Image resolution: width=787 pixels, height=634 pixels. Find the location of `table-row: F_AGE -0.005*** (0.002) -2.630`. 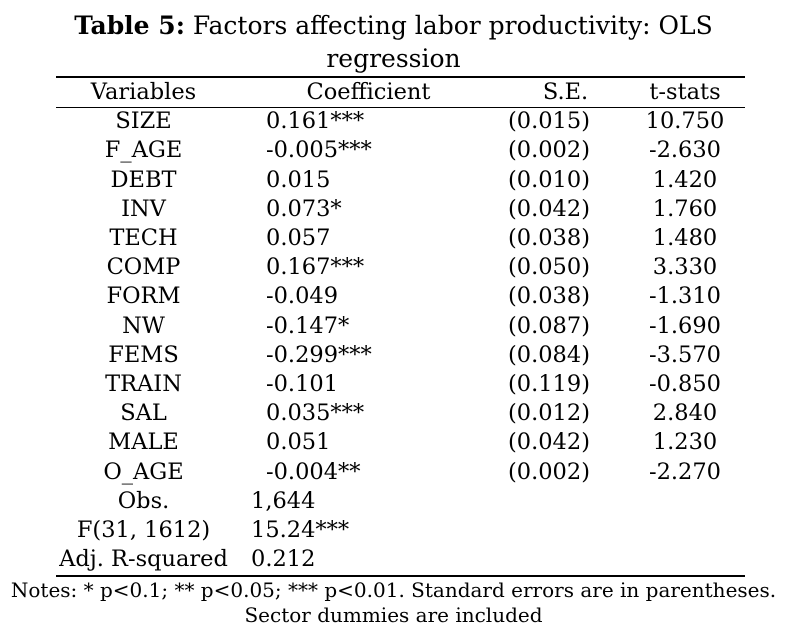

table-row: F_AGE -0.005*** (0.002) -2.630 is located at coordinates (400, 150).